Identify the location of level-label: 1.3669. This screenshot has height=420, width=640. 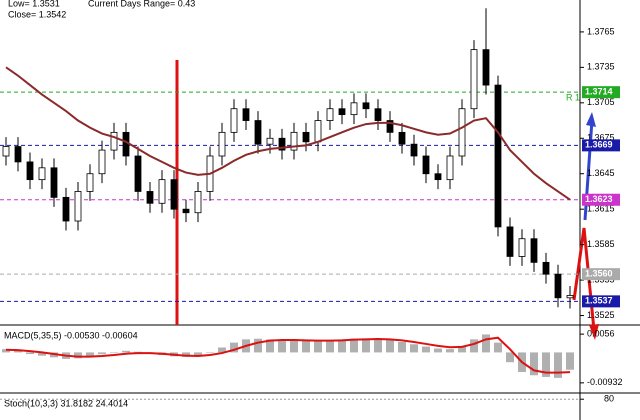
(599, 145).